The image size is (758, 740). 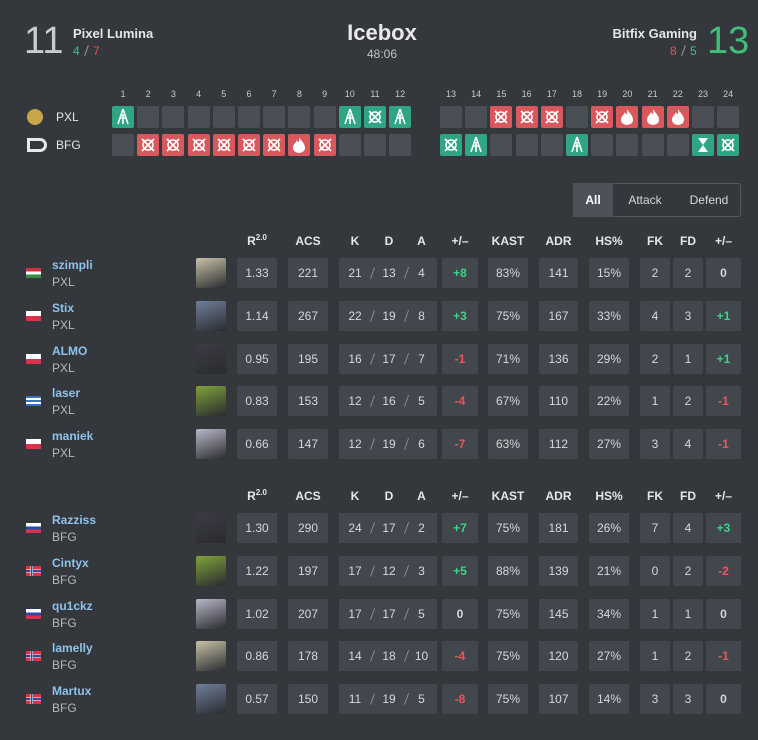 What do you see at coordinates (308, 358) in the screenshot?
I see `stat-value: 195` at bounding box center [308, 358].